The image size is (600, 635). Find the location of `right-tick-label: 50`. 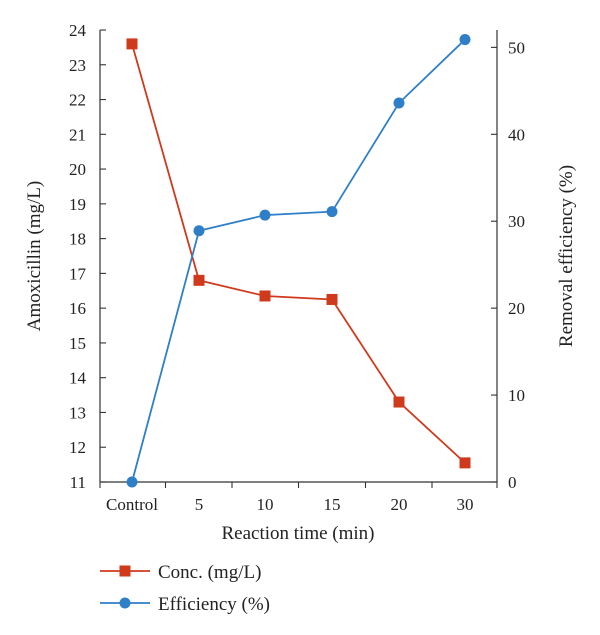

right-tick-label: 50 is located at coordinates (516, 47).